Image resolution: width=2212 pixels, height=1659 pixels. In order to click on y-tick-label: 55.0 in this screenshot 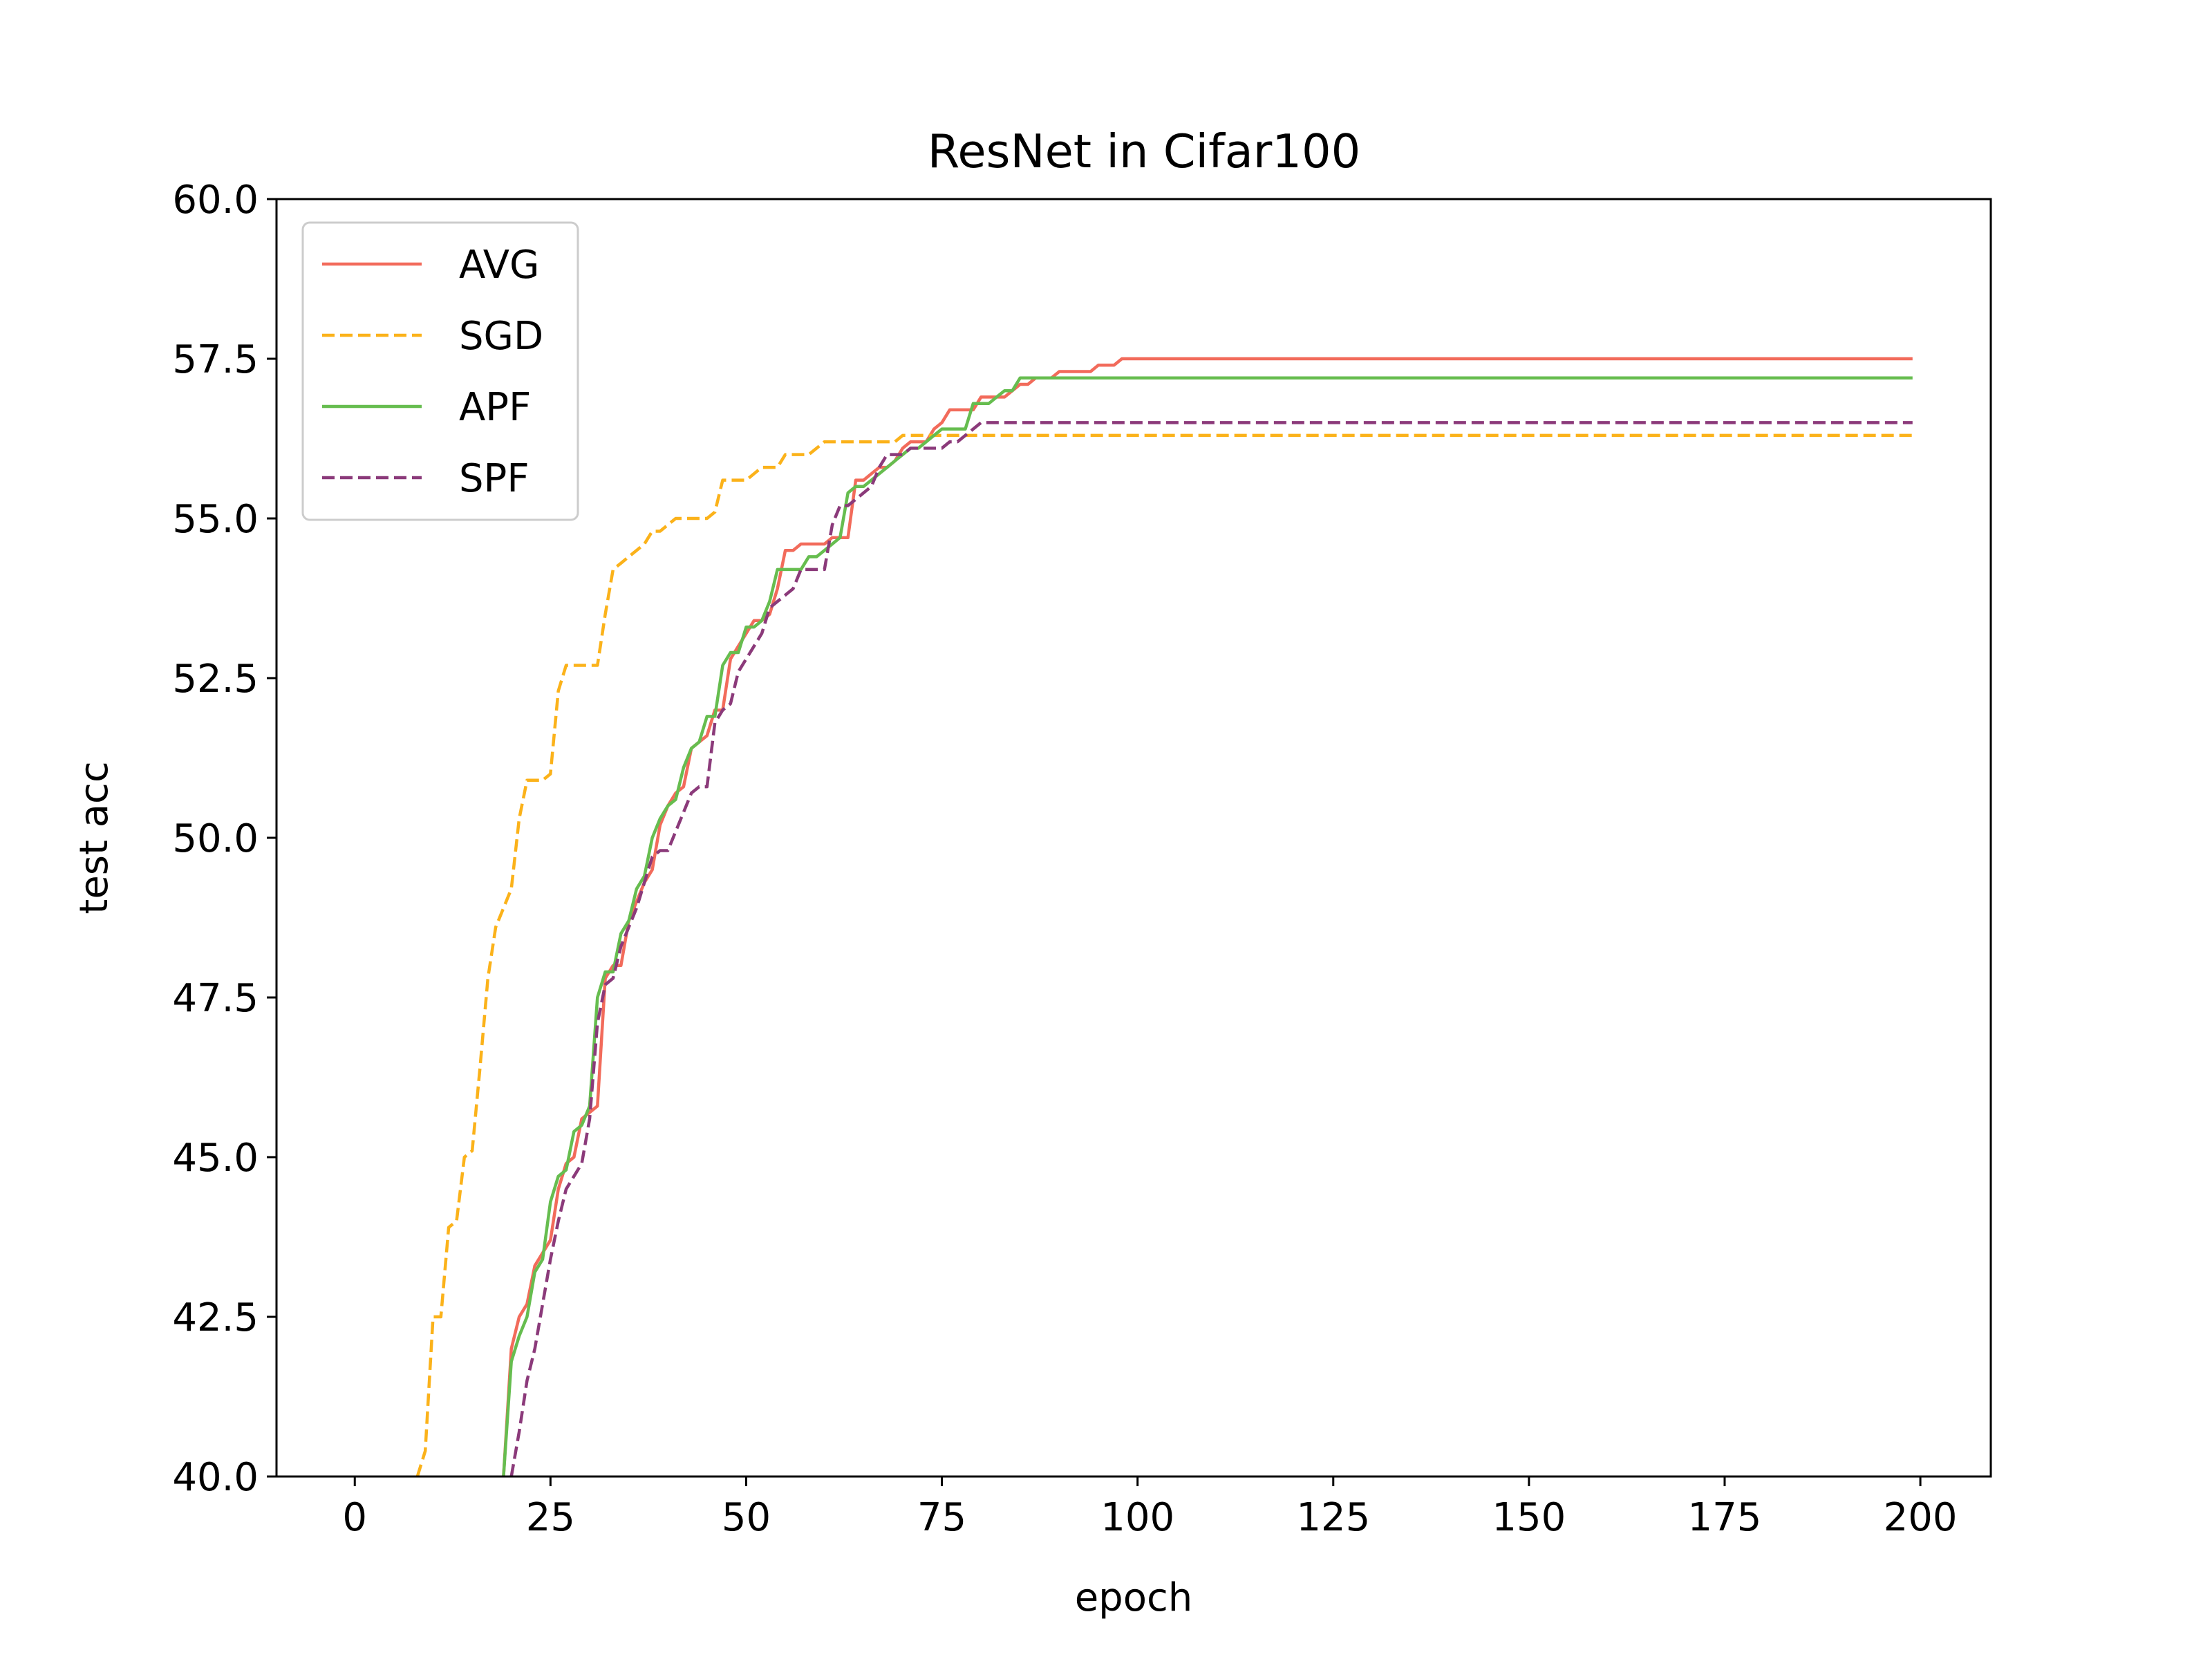, I will do `click(215, 519)`.